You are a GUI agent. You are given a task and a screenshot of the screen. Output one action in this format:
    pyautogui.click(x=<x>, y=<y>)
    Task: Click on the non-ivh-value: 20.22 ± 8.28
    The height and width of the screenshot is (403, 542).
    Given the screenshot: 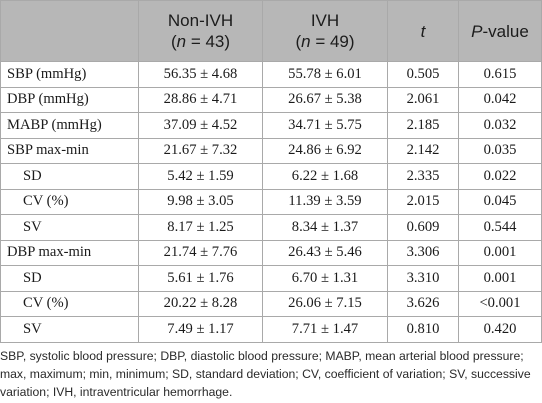 What is the action you would take?
    pyautogui.click(x=200, y=303)
    